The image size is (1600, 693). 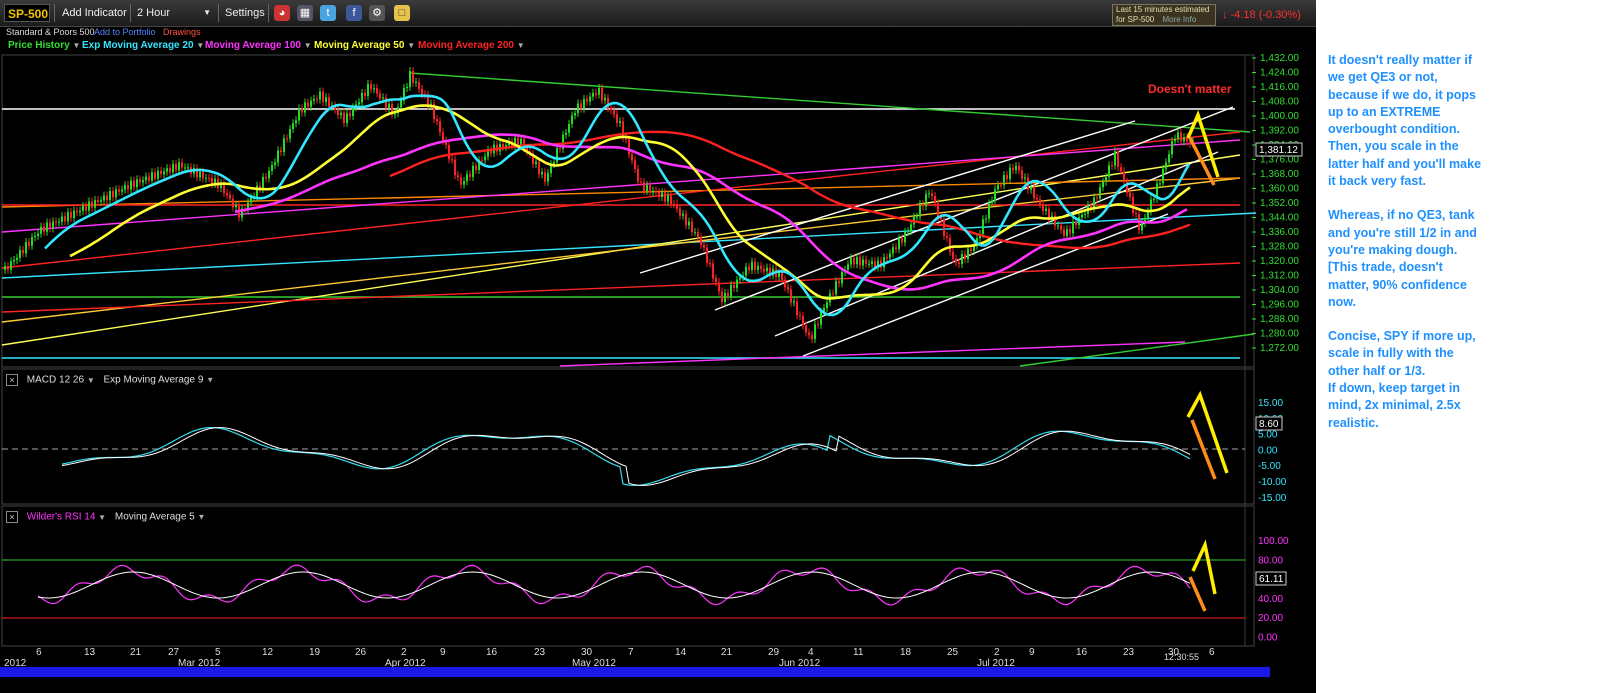 I want to click on x-axis-day-label: 6, so click(x=1212, y=652).